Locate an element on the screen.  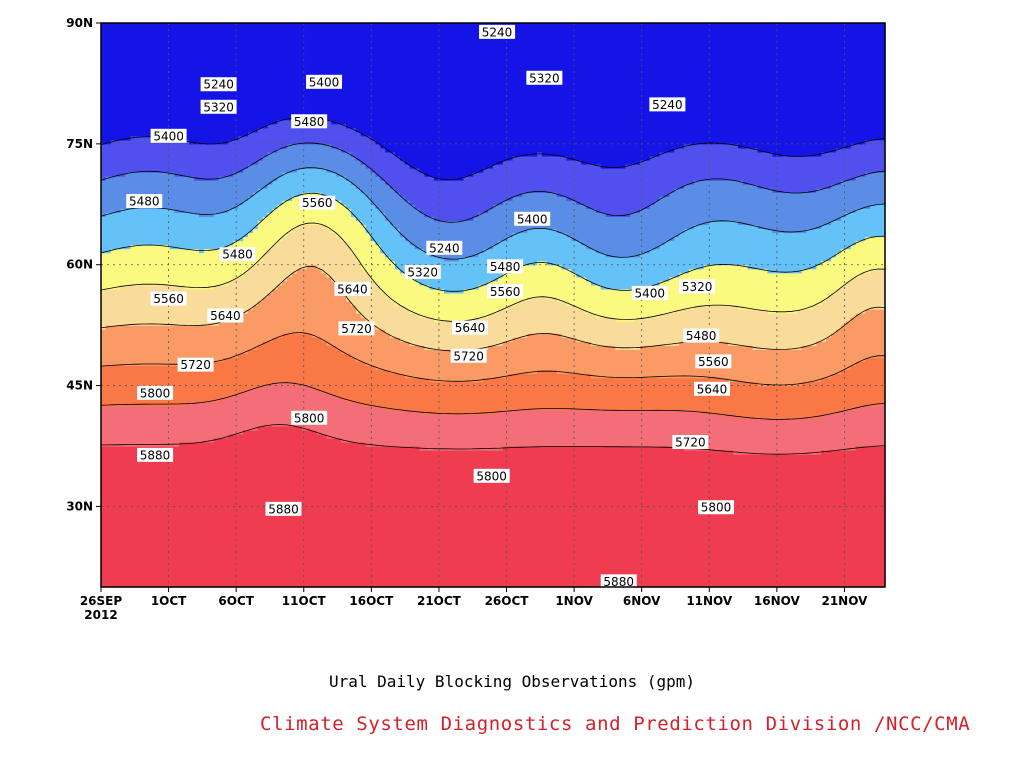
x-year-label: 2012 is located at coordinates (100, 615).